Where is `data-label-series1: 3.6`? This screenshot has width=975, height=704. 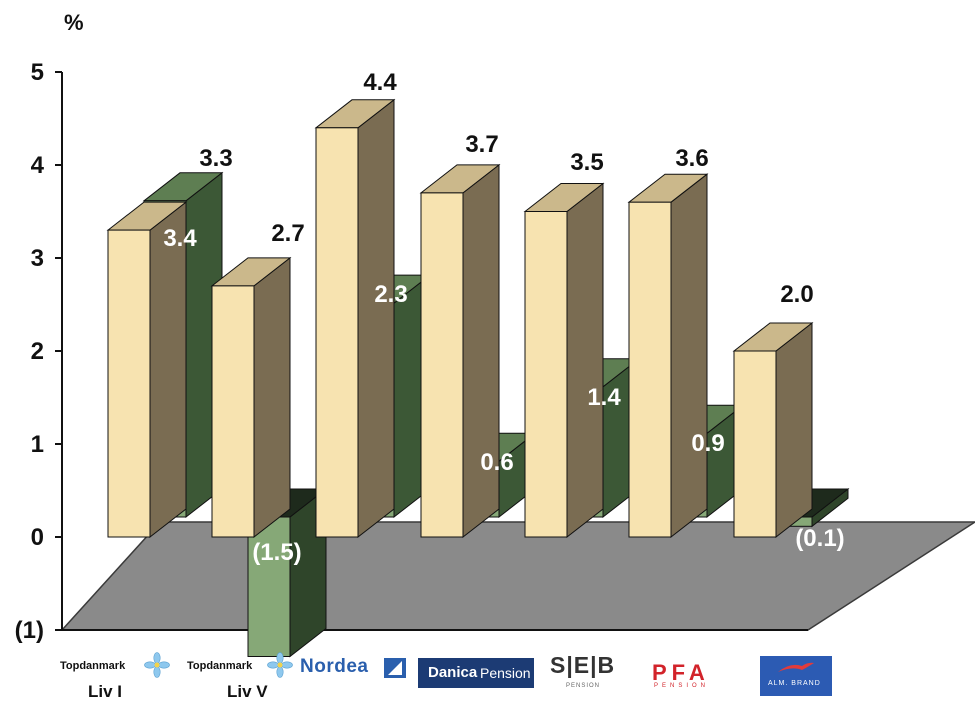
data-label-series1: 3.6 is located at coordinates (691, 158).